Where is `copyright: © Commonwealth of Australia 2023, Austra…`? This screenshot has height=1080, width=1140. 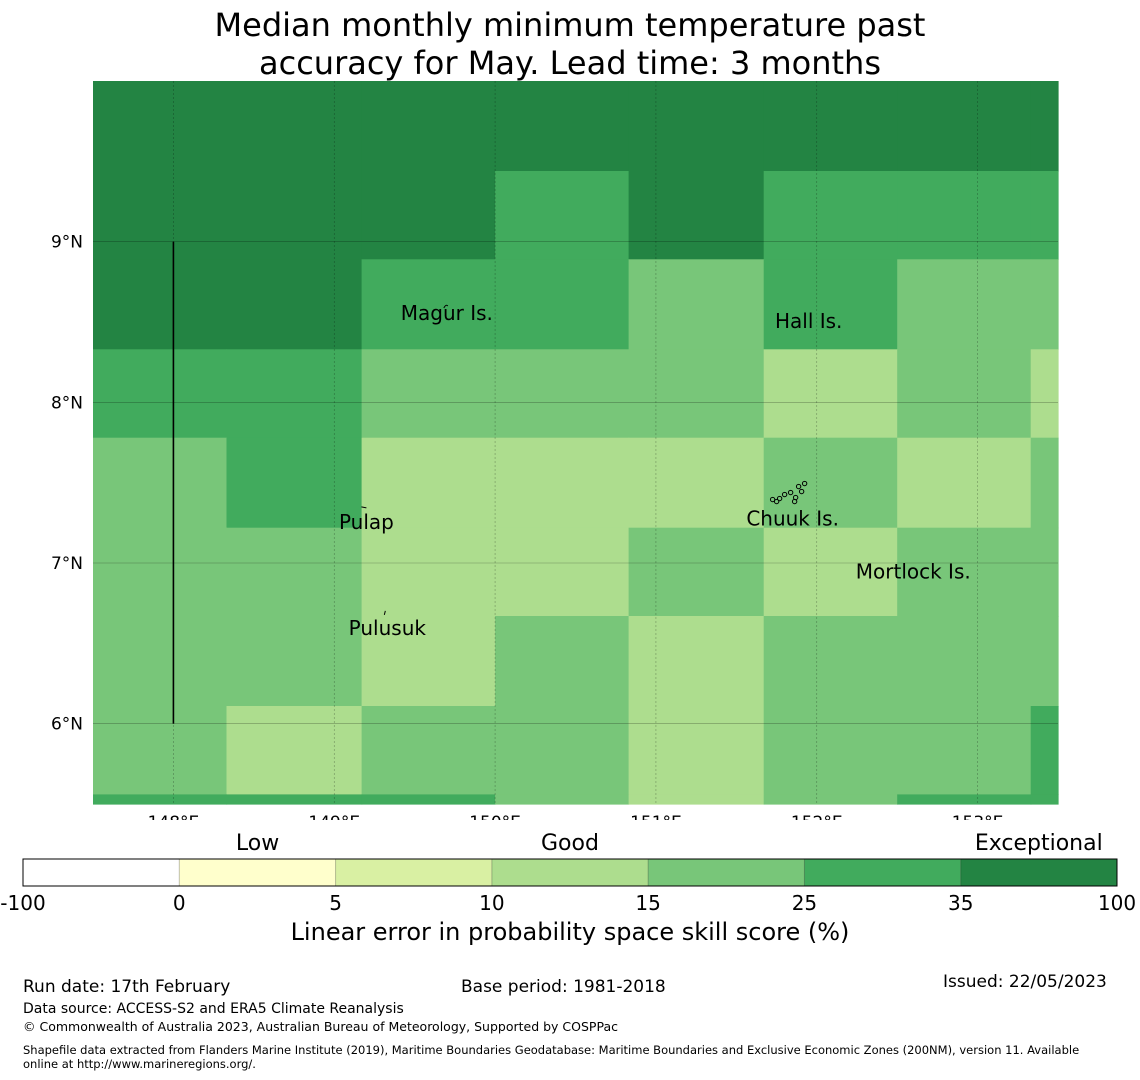
copyright: © Commonwealth of Australia 2023, Austra… is located at coordinates (320, 1026).